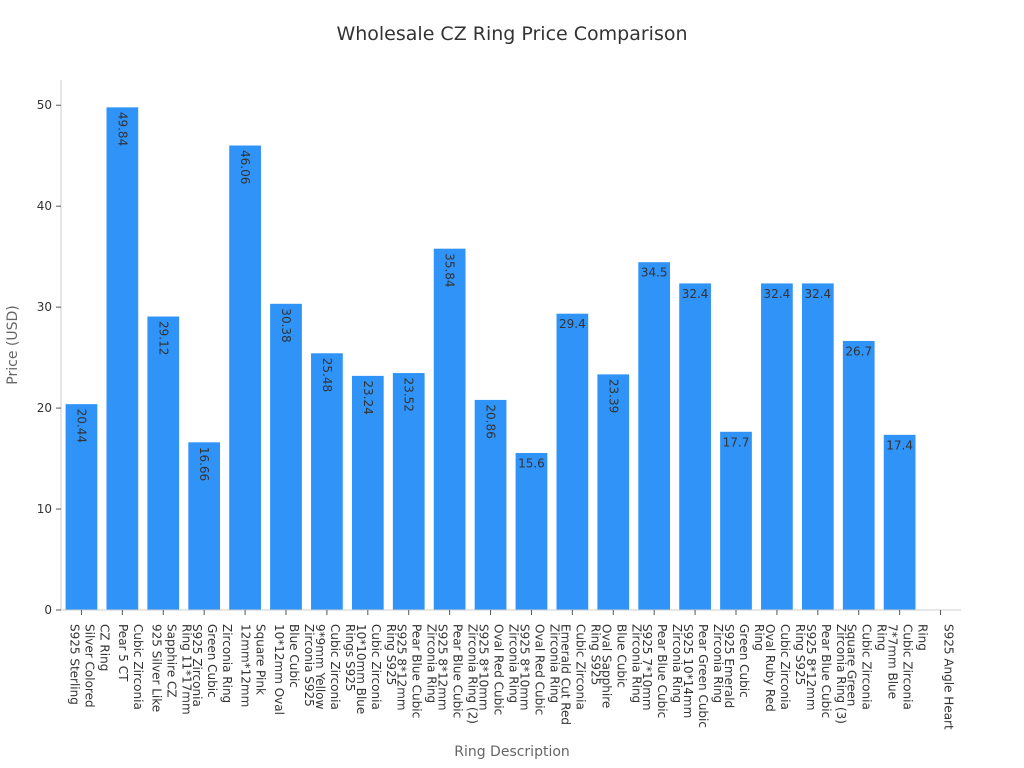 The image size is (1024, 768). What do you see at coordinates (491, 421) in the screenshot?
I see `bar-value-label: 20.86` at bounding box center [491, 421].